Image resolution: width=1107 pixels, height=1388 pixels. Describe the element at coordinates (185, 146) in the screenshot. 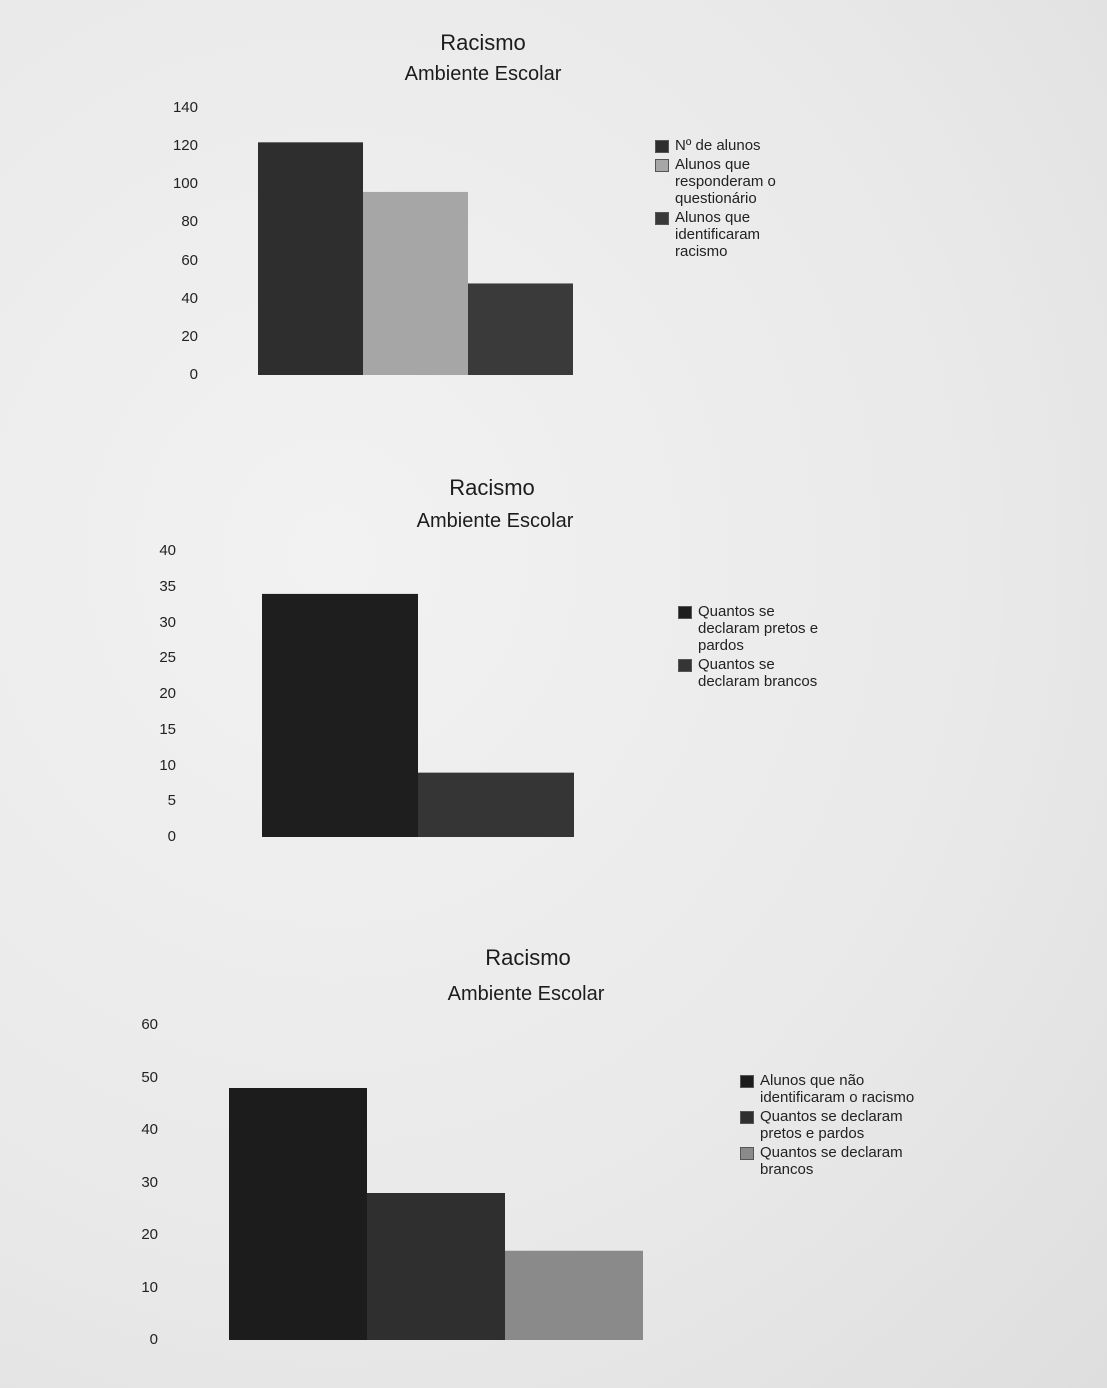

I see `y-tick-label: 120` at that location.